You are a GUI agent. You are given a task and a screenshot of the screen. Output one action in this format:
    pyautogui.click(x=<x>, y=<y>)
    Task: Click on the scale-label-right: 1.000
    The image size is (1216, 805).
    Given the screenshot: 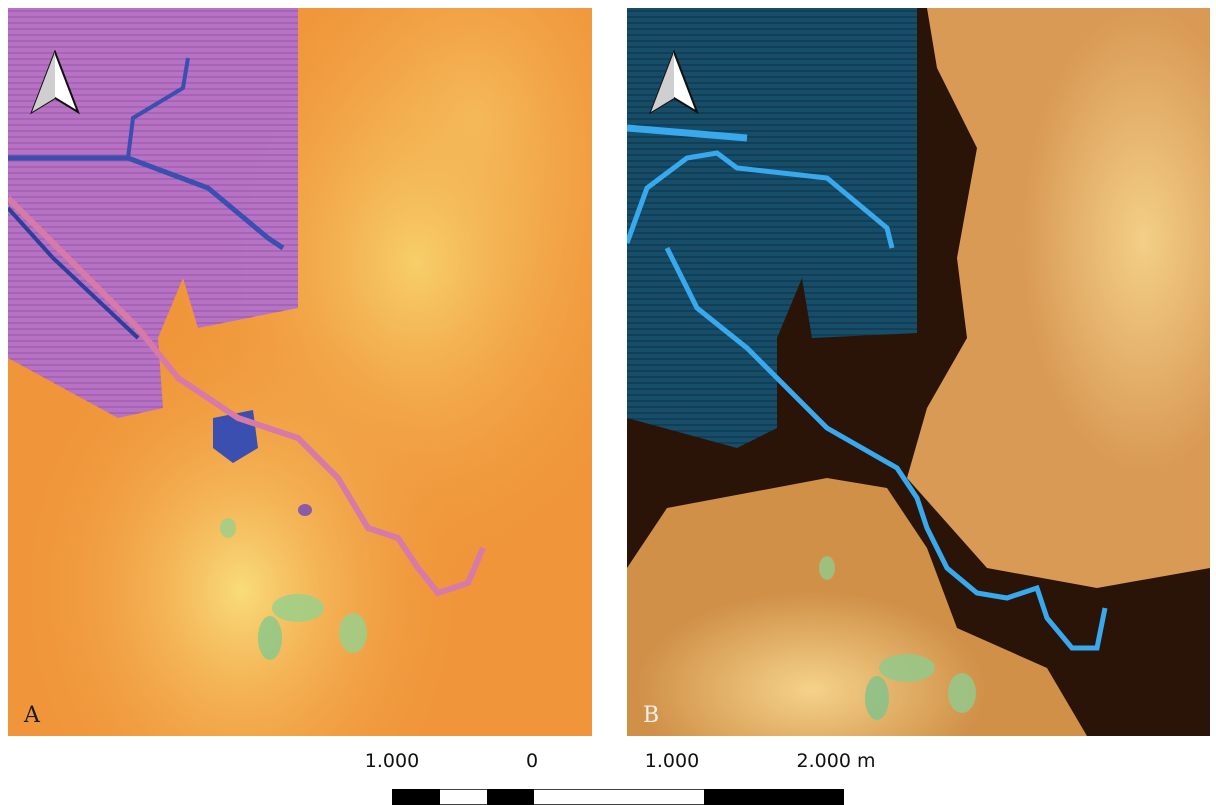 What is the action you would take?
    pyautogui.click(x=672, y=761)
    